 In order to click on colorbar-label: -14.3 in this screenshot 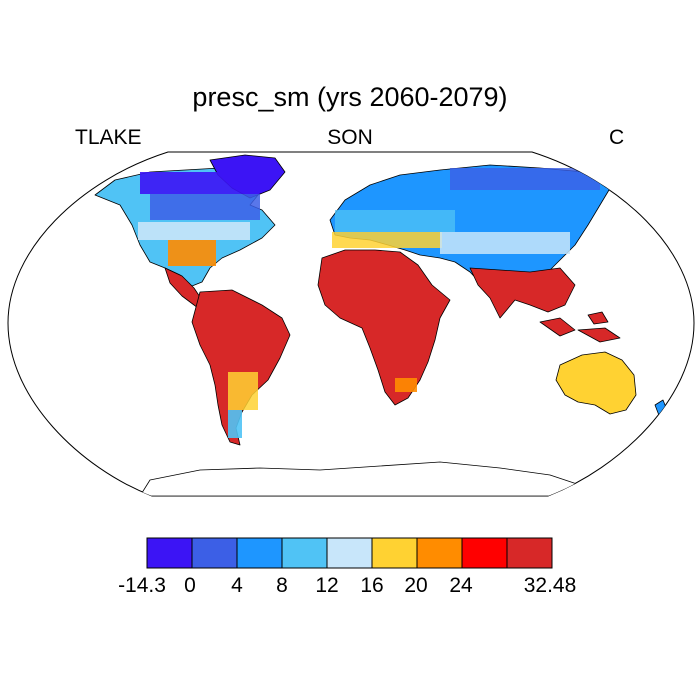, I will do `click(142, 585)`.